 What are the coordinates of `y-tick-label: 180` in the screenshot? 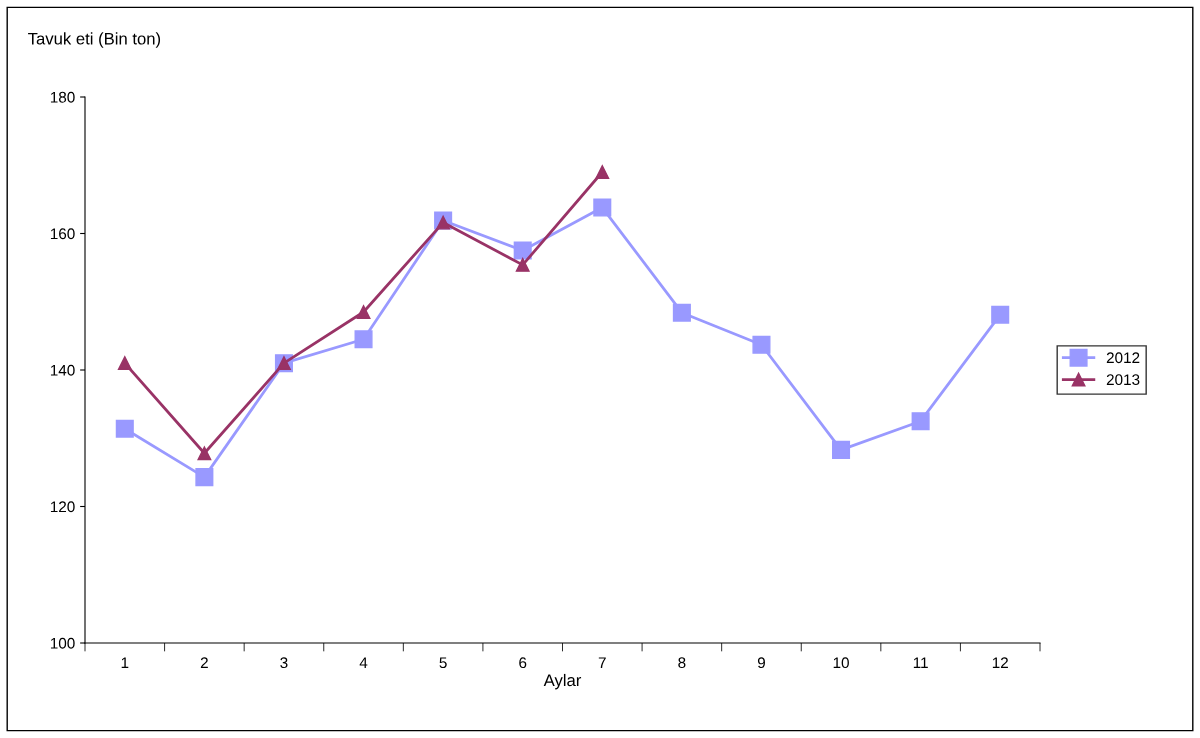 It's located at (62, 97).